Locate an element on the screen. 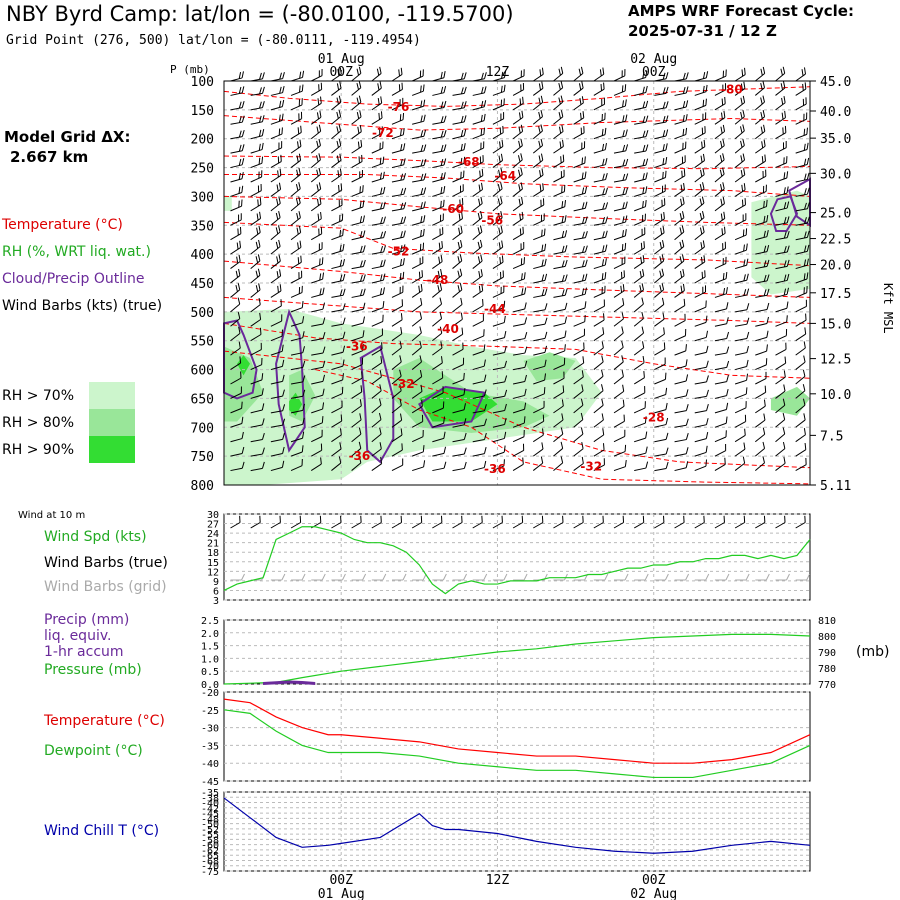  wind-speed-line is located at coordinates (517, 560).